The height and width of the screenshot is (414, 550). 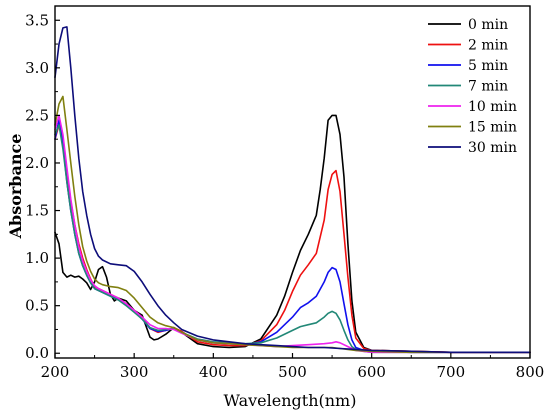 What do you see at coordinates (55, 372) in the screenshot?
I see `x-tick-label: 200` at bounding box center [55, 372].